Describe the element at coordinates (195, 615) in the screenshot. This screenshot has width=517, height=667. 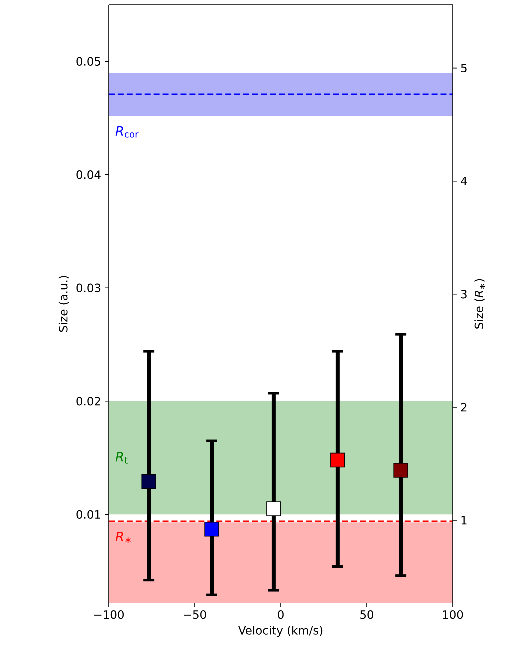
I see `x-tick-label: −50` at that location.